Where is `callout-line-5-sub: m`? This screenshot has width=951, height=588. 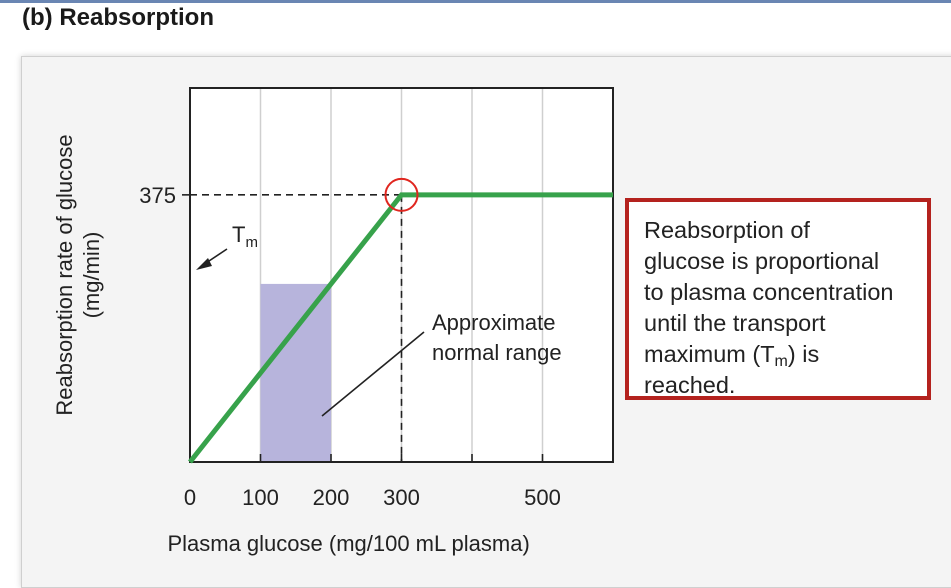 callout-line-5-sub: m is located at coordinates (781, 361).